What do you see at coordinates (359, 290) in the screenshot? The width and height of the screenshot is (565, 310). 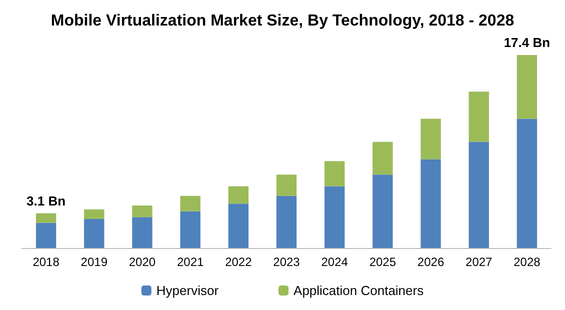 I see `legend-label: Application Containers` at bounding box center [359, 290].